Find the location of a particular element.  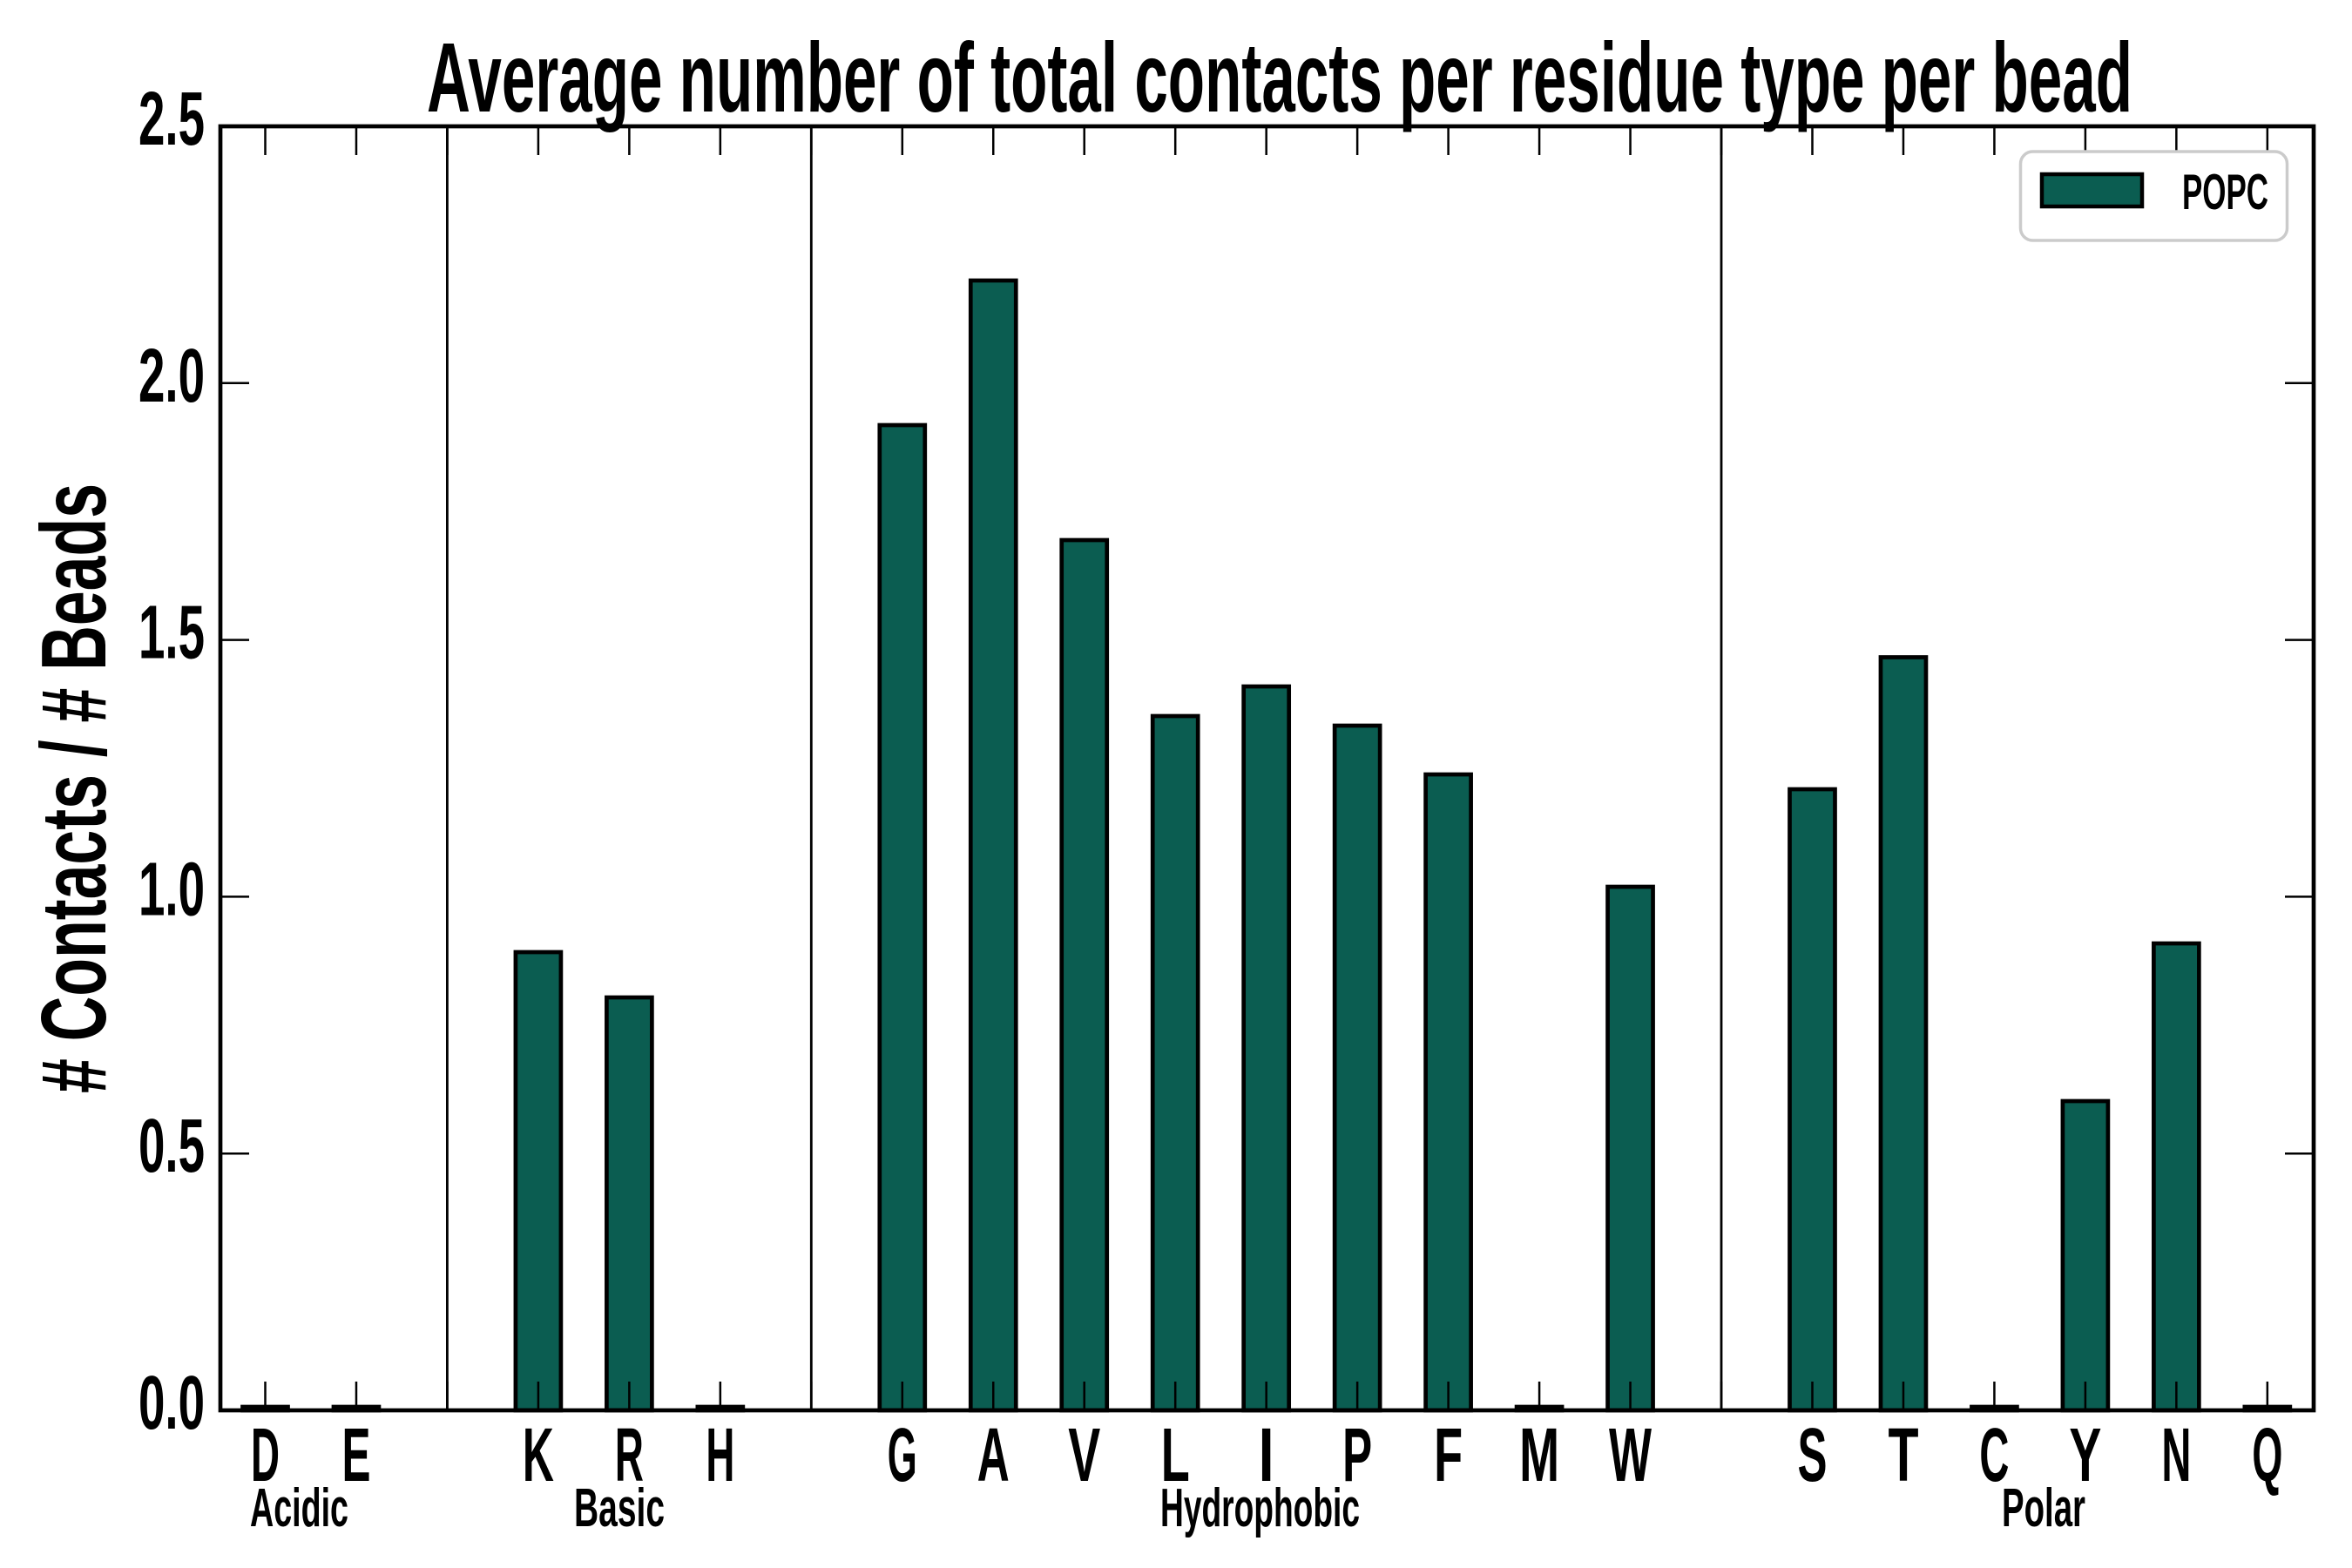

svg-text: 0.0 is located at coordinates (172, 1403).